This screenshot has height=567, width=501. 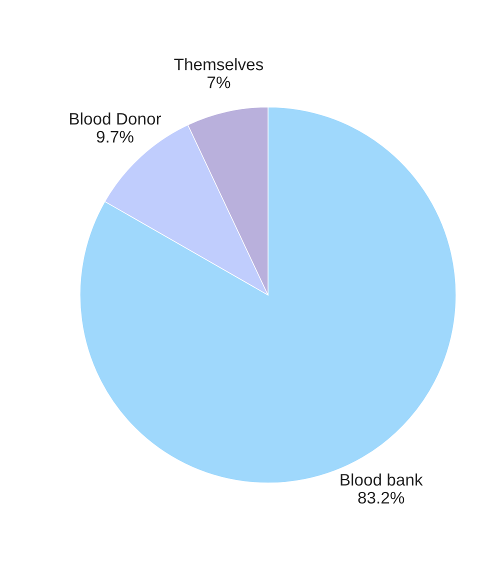 What do you see at coordinates (116, 118) in the screenshot?
I see `slice-label: Blood Donor` at bounding box center [116, 118].